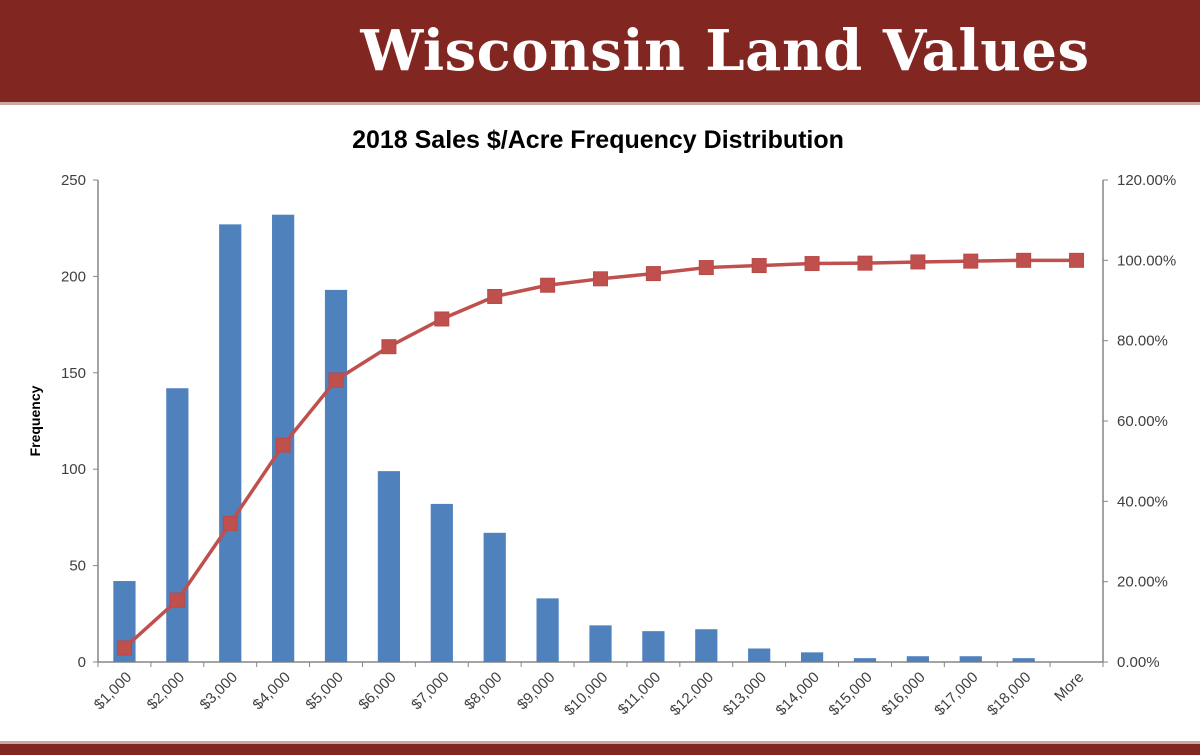 The width and height of the screenshot is (1200, 755). Describe the element at coordinates (77, 566) in the screenshot. I see `y-tick-label: 50` at that location.